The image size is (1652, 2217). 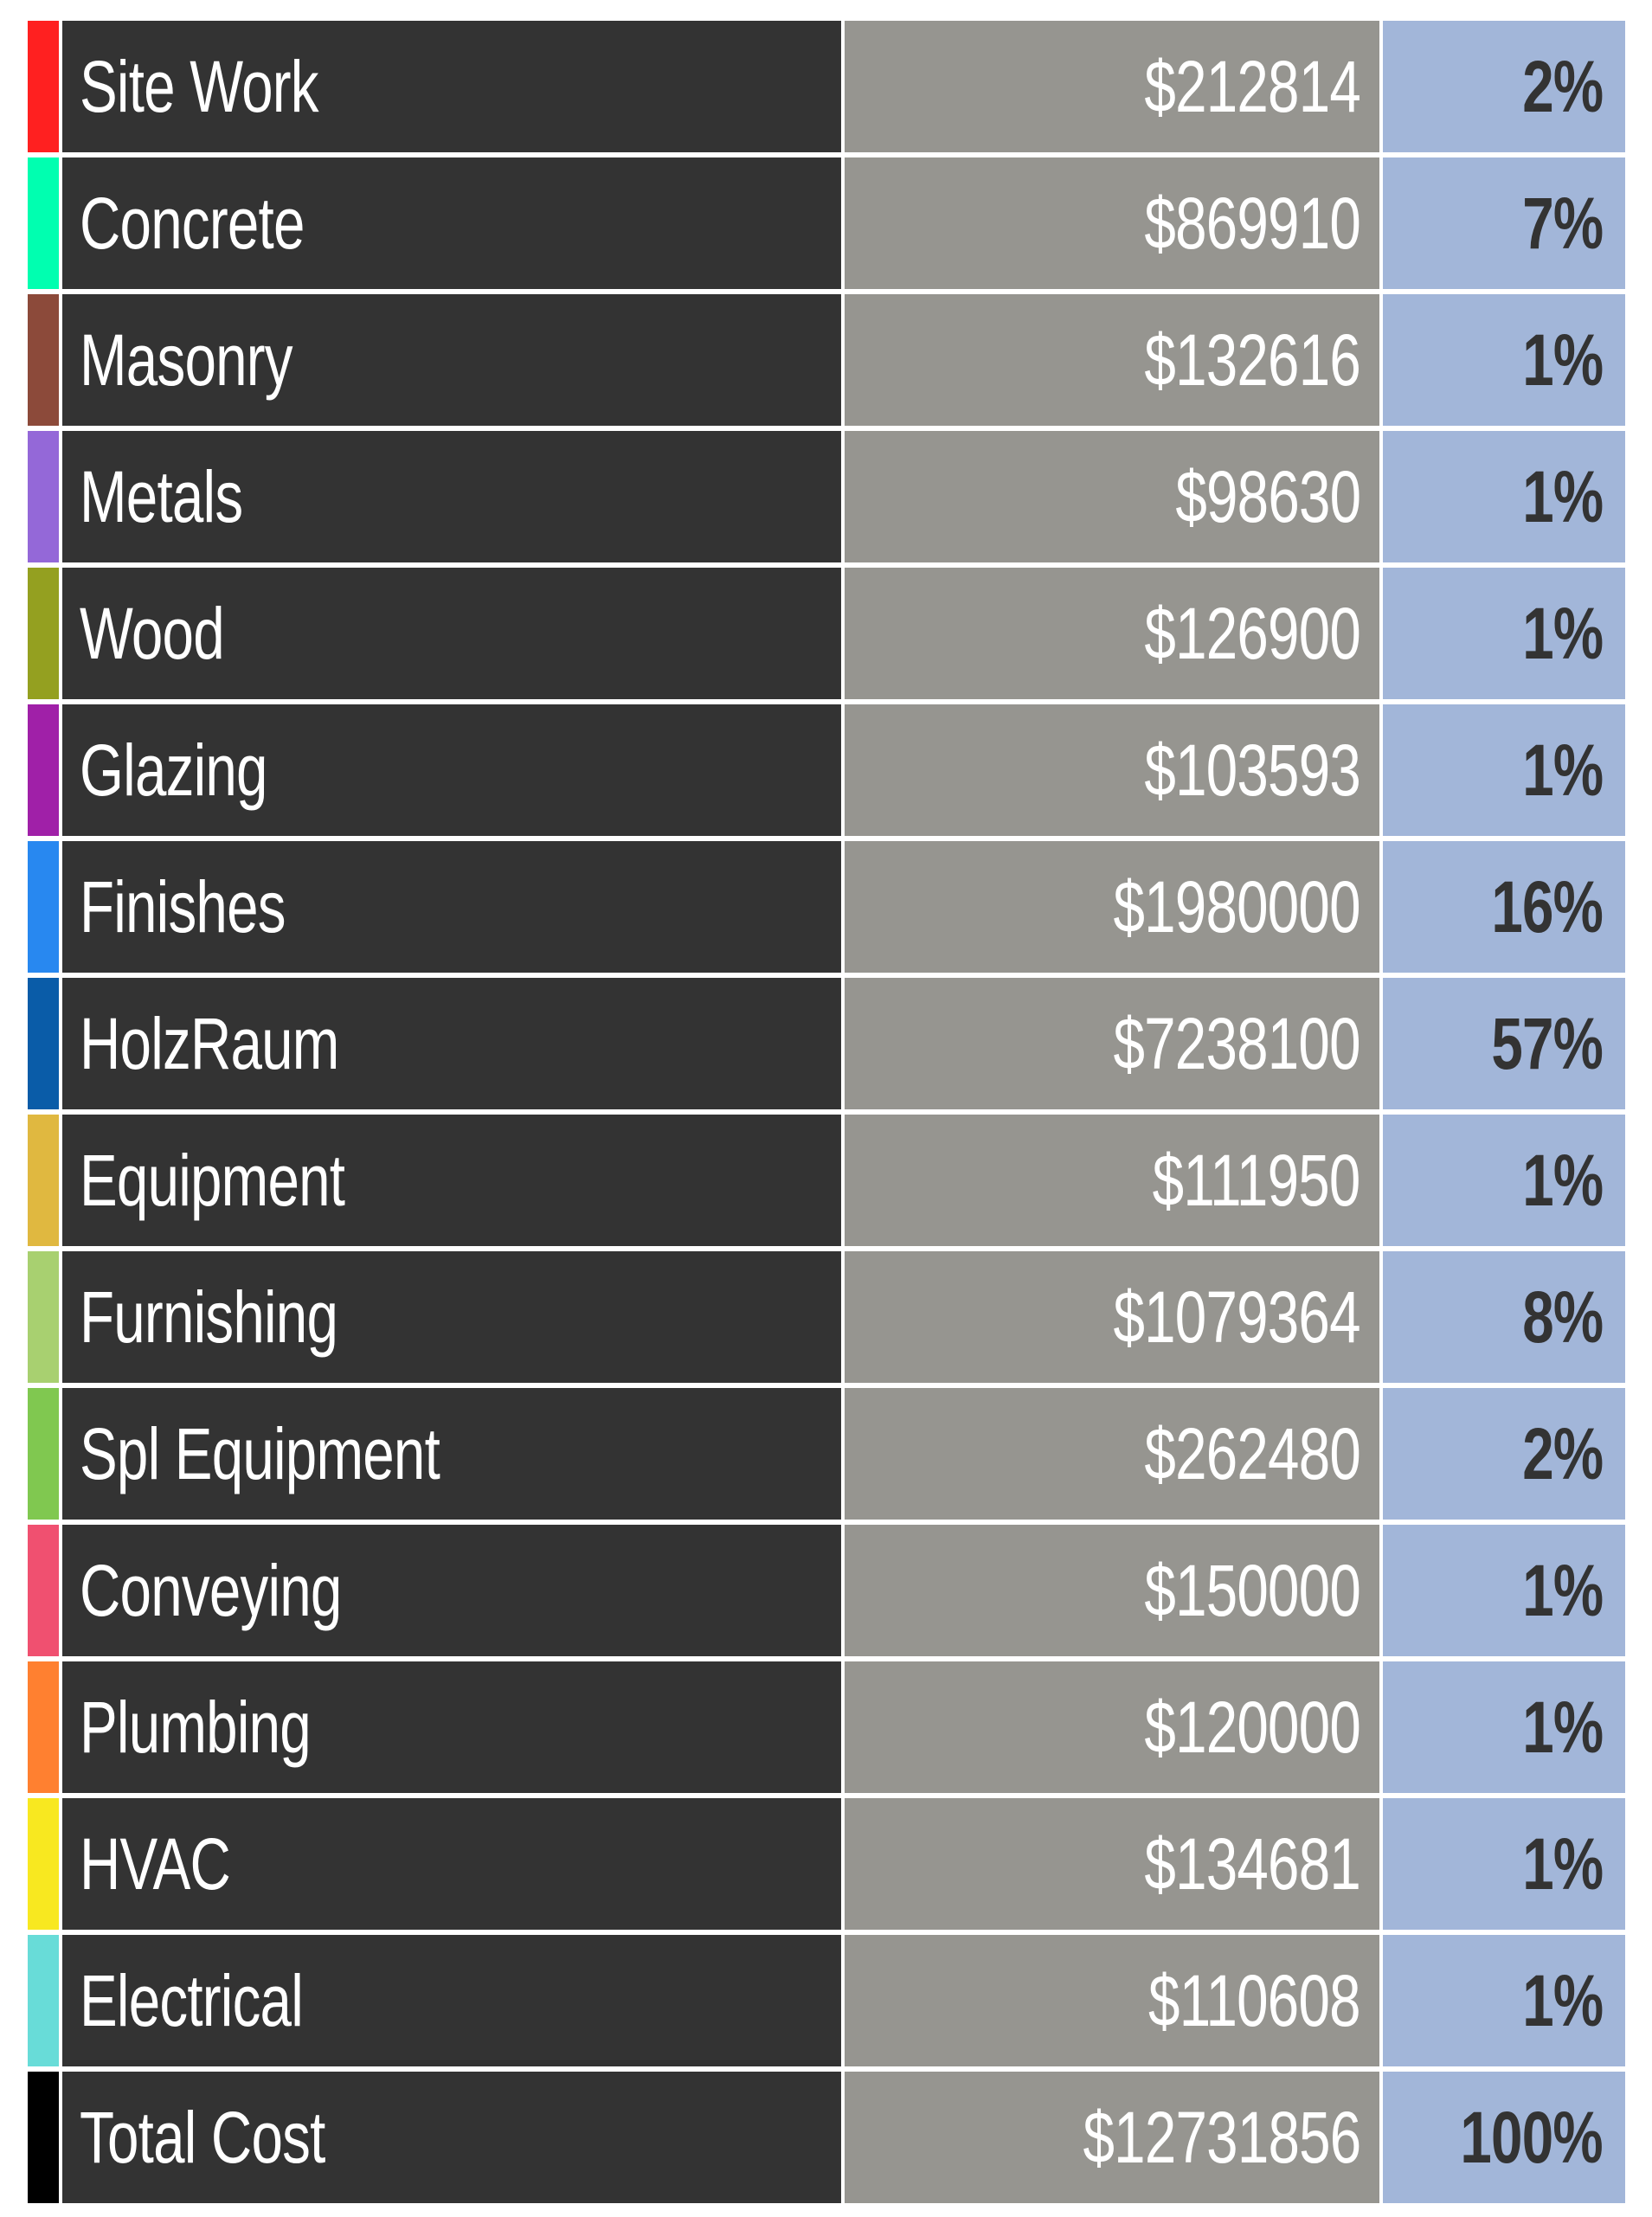 I want to click on cost-value-cell: $110608, so click(x=1112, y=2000).